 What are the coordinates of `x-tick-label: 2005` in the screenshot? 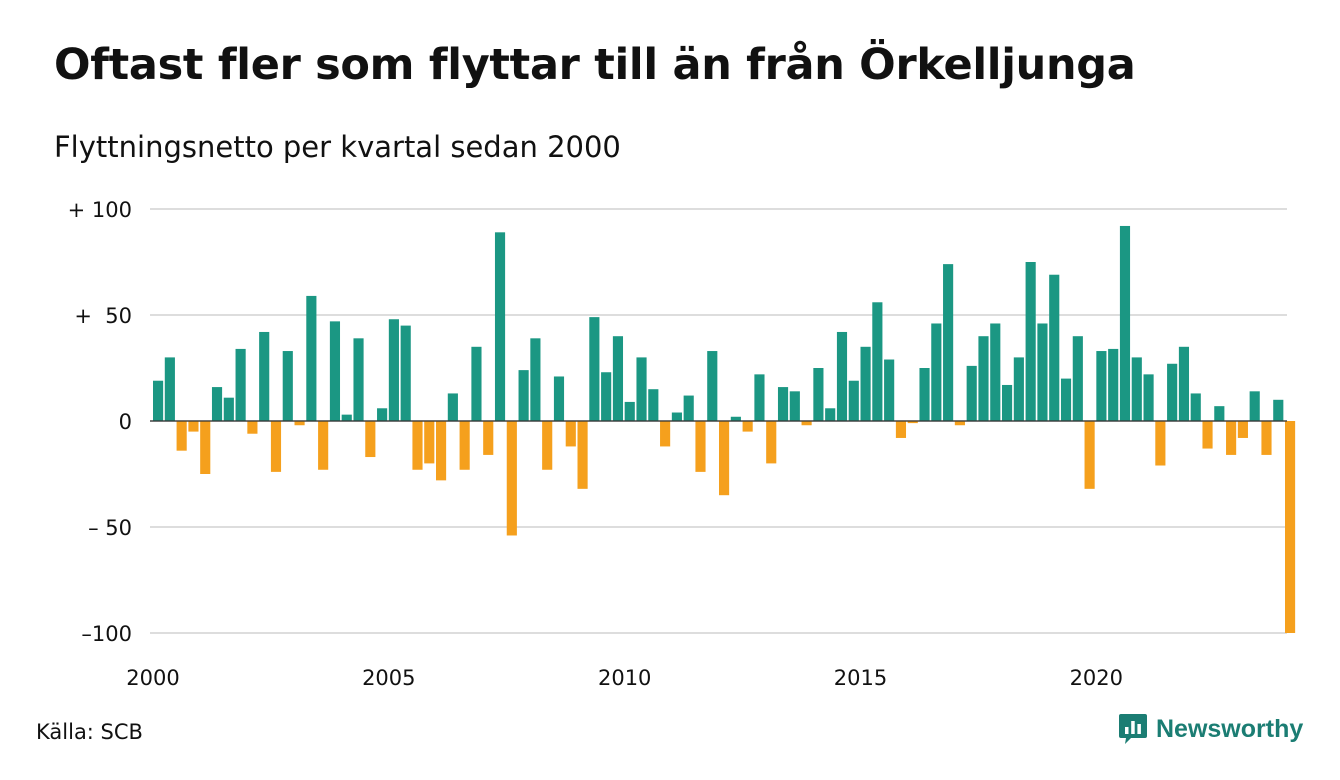 It's located at (388, 678).